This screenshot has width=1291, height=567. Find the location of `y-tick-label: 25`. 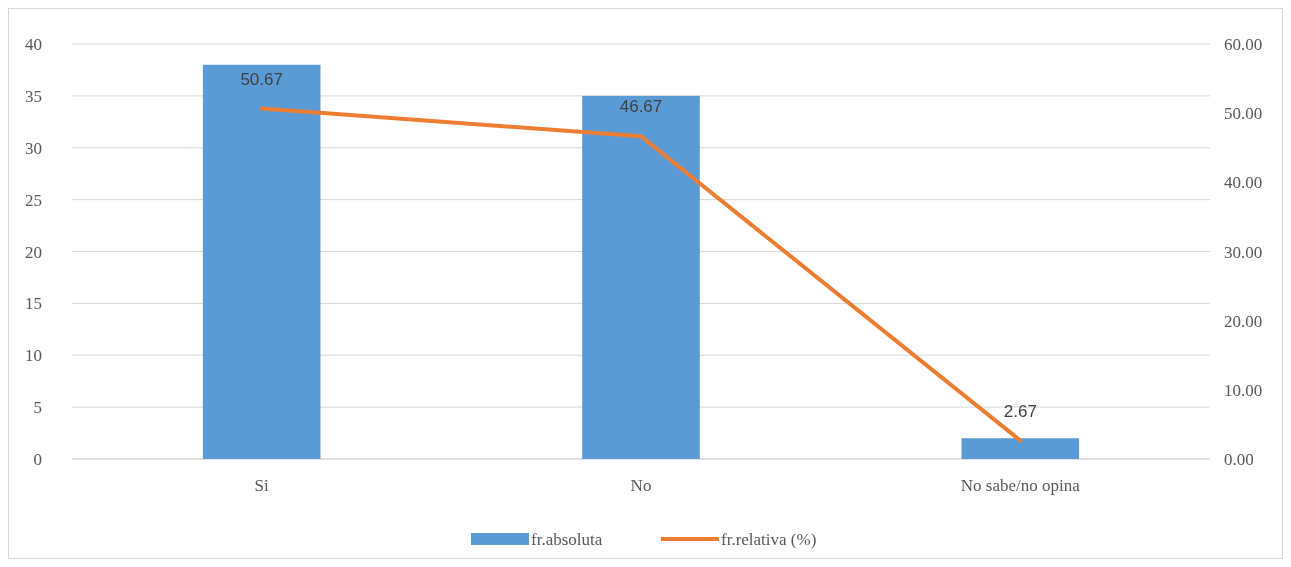

y-tick-label: 25 is located at coordinates (33, 200).